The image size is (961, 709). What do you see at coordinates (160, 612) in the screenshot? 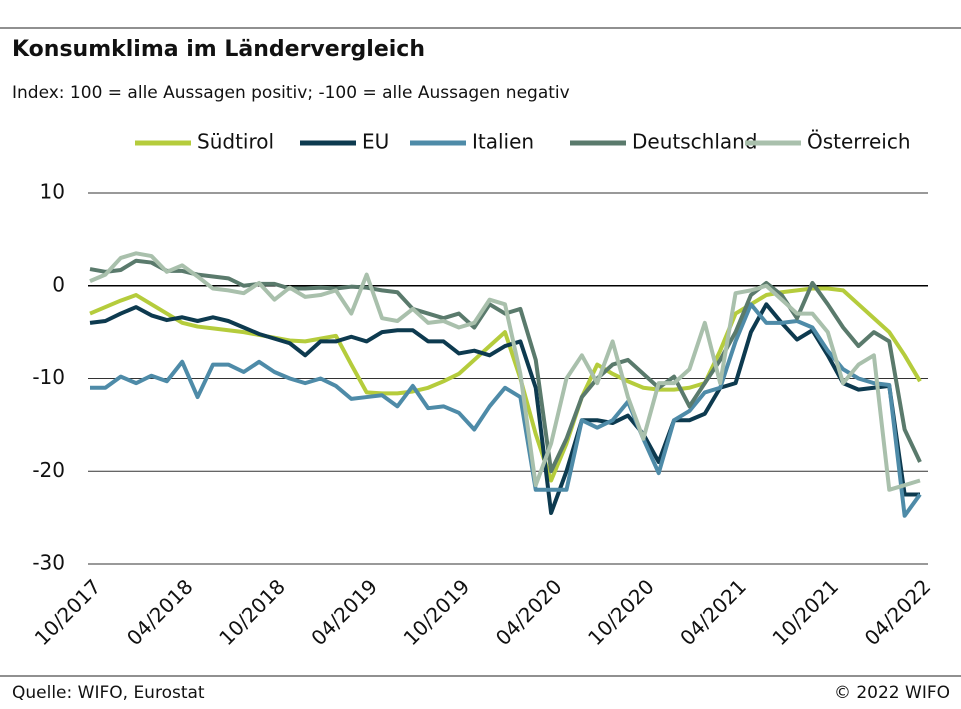
I see `x-tick-label: 04/2018` at bounding box center [160, 612].